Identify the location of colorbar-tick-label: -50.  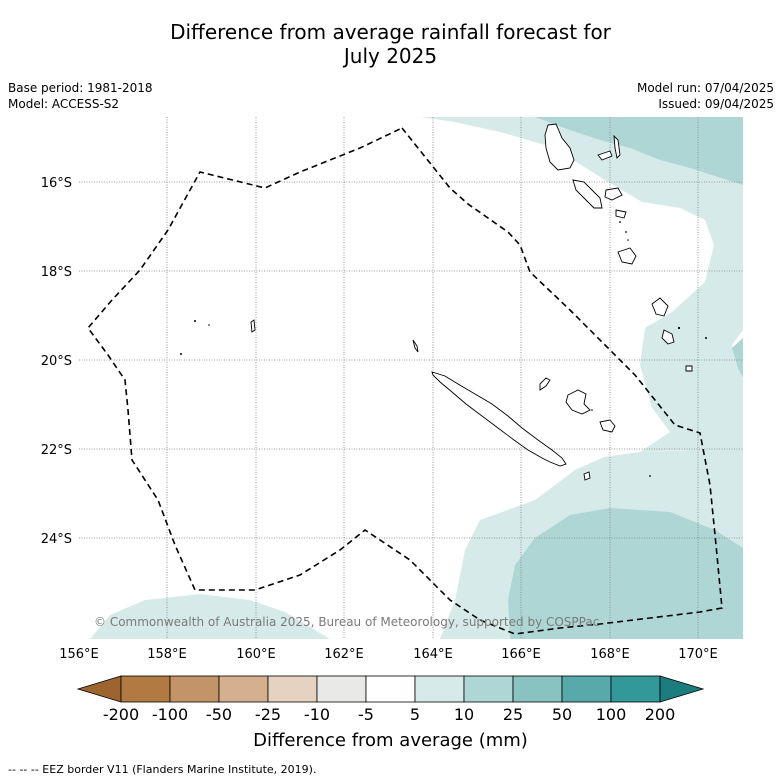
(219, 714).